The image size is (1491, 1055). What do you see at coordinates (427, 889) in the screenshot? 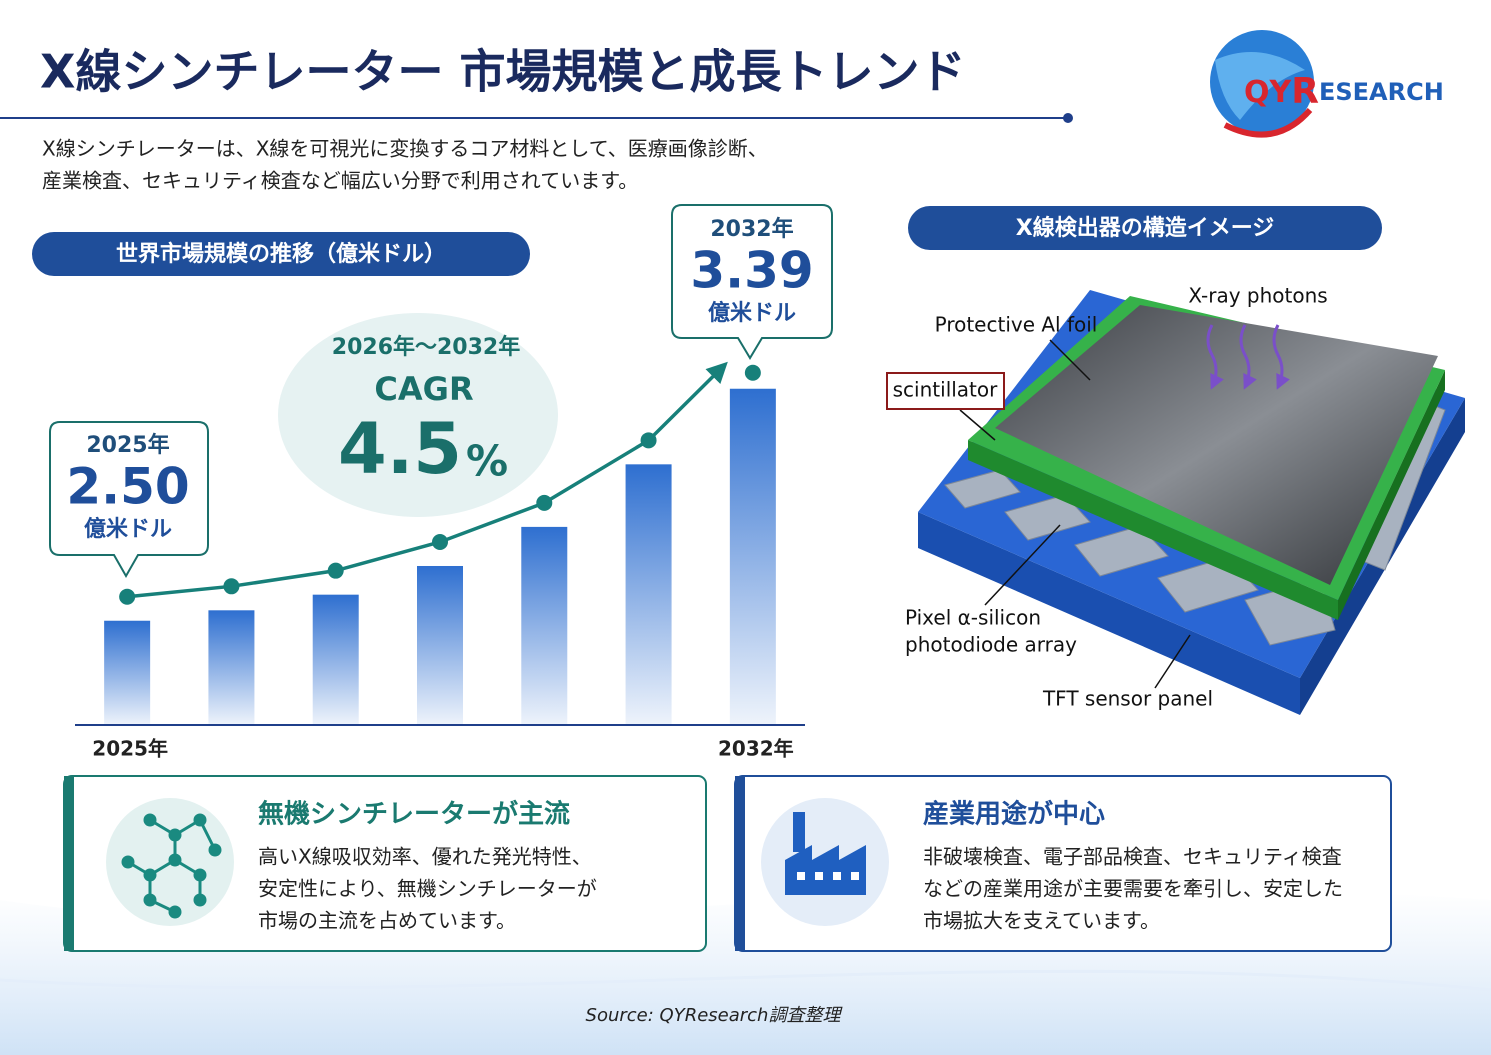
I see `card-text: 安定性により、無機シンチレーターが` at bounding box center [427, 889].